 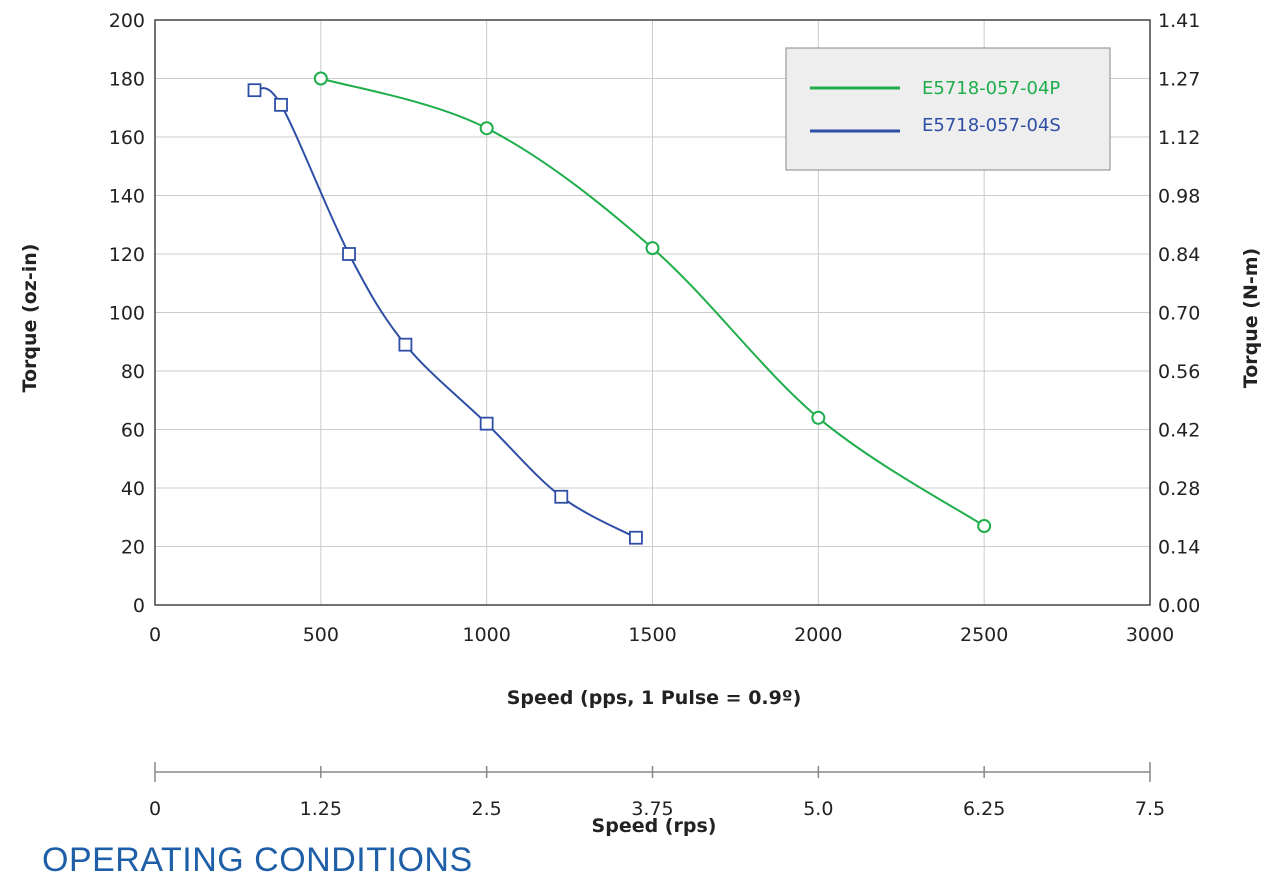 I want to click on right-y-axis-title: Torque (N-m), so click(x=1251, y=318).